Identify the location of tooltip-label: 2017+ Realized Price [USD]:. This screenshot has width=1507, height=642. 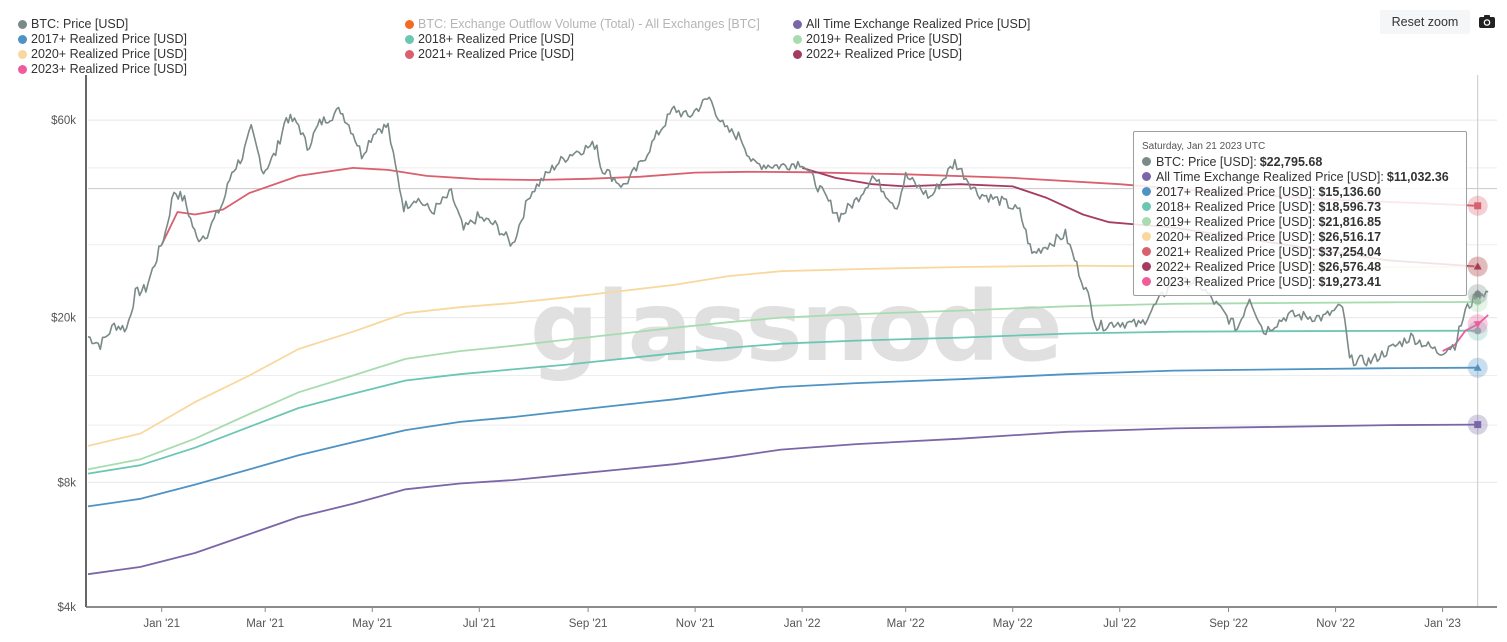
(1236, 191).